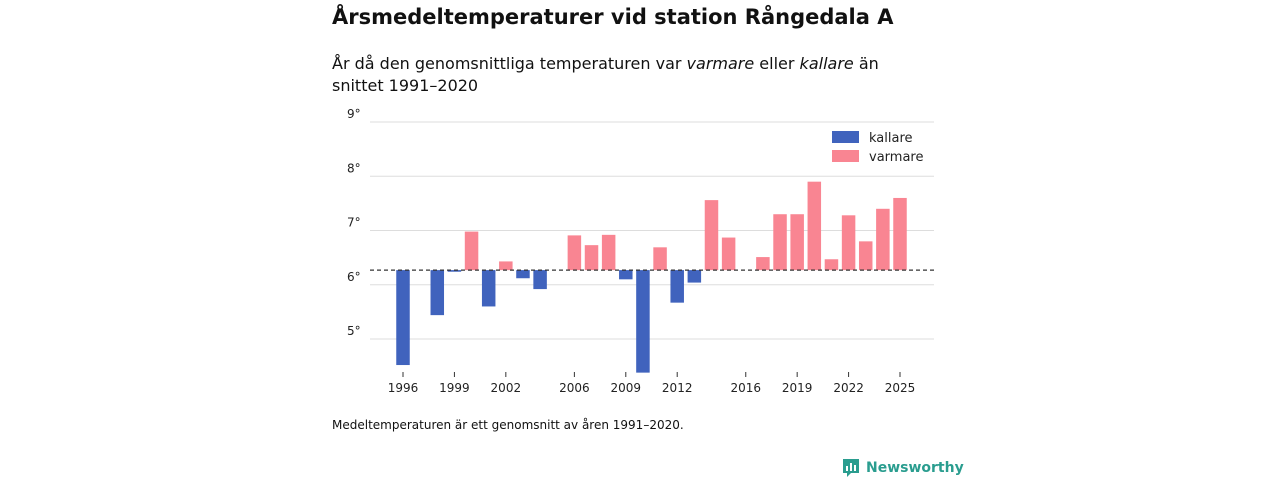  What do you see at coordinates (845, 156) in the screenshot?
I see `legend-swatch-warm` at bounding box center [845, 156].